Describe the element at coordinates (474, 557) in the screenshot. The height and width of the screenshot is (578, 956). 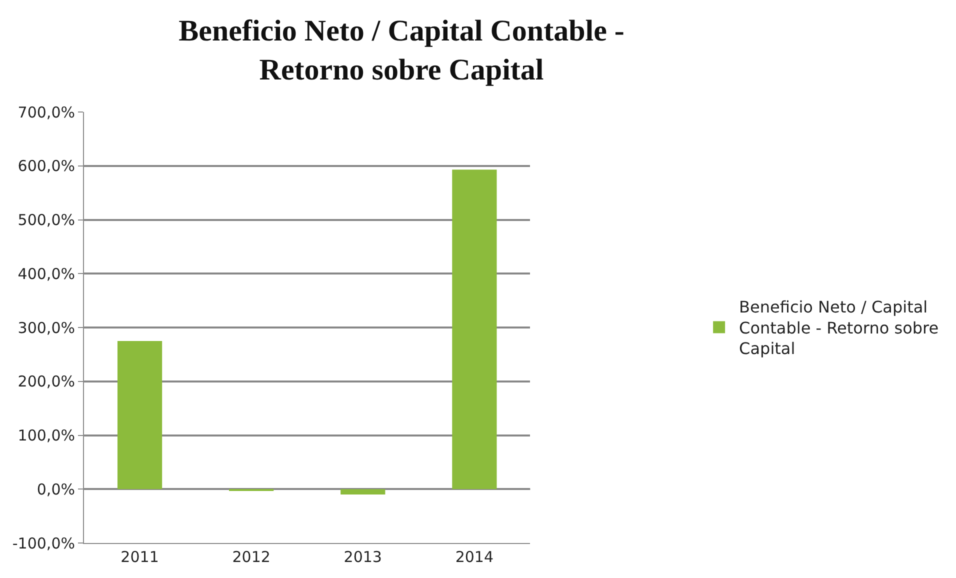
I see `x-tick-label: 2014` at that location.